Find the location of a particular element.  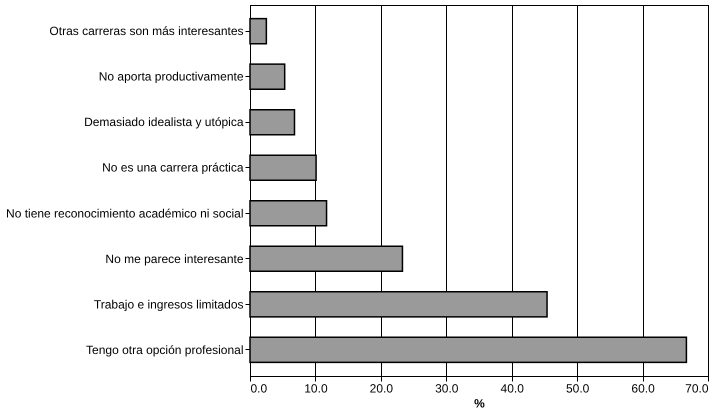

y-tick-label: No es una carrera práctica is located at coordinates (173, 167).